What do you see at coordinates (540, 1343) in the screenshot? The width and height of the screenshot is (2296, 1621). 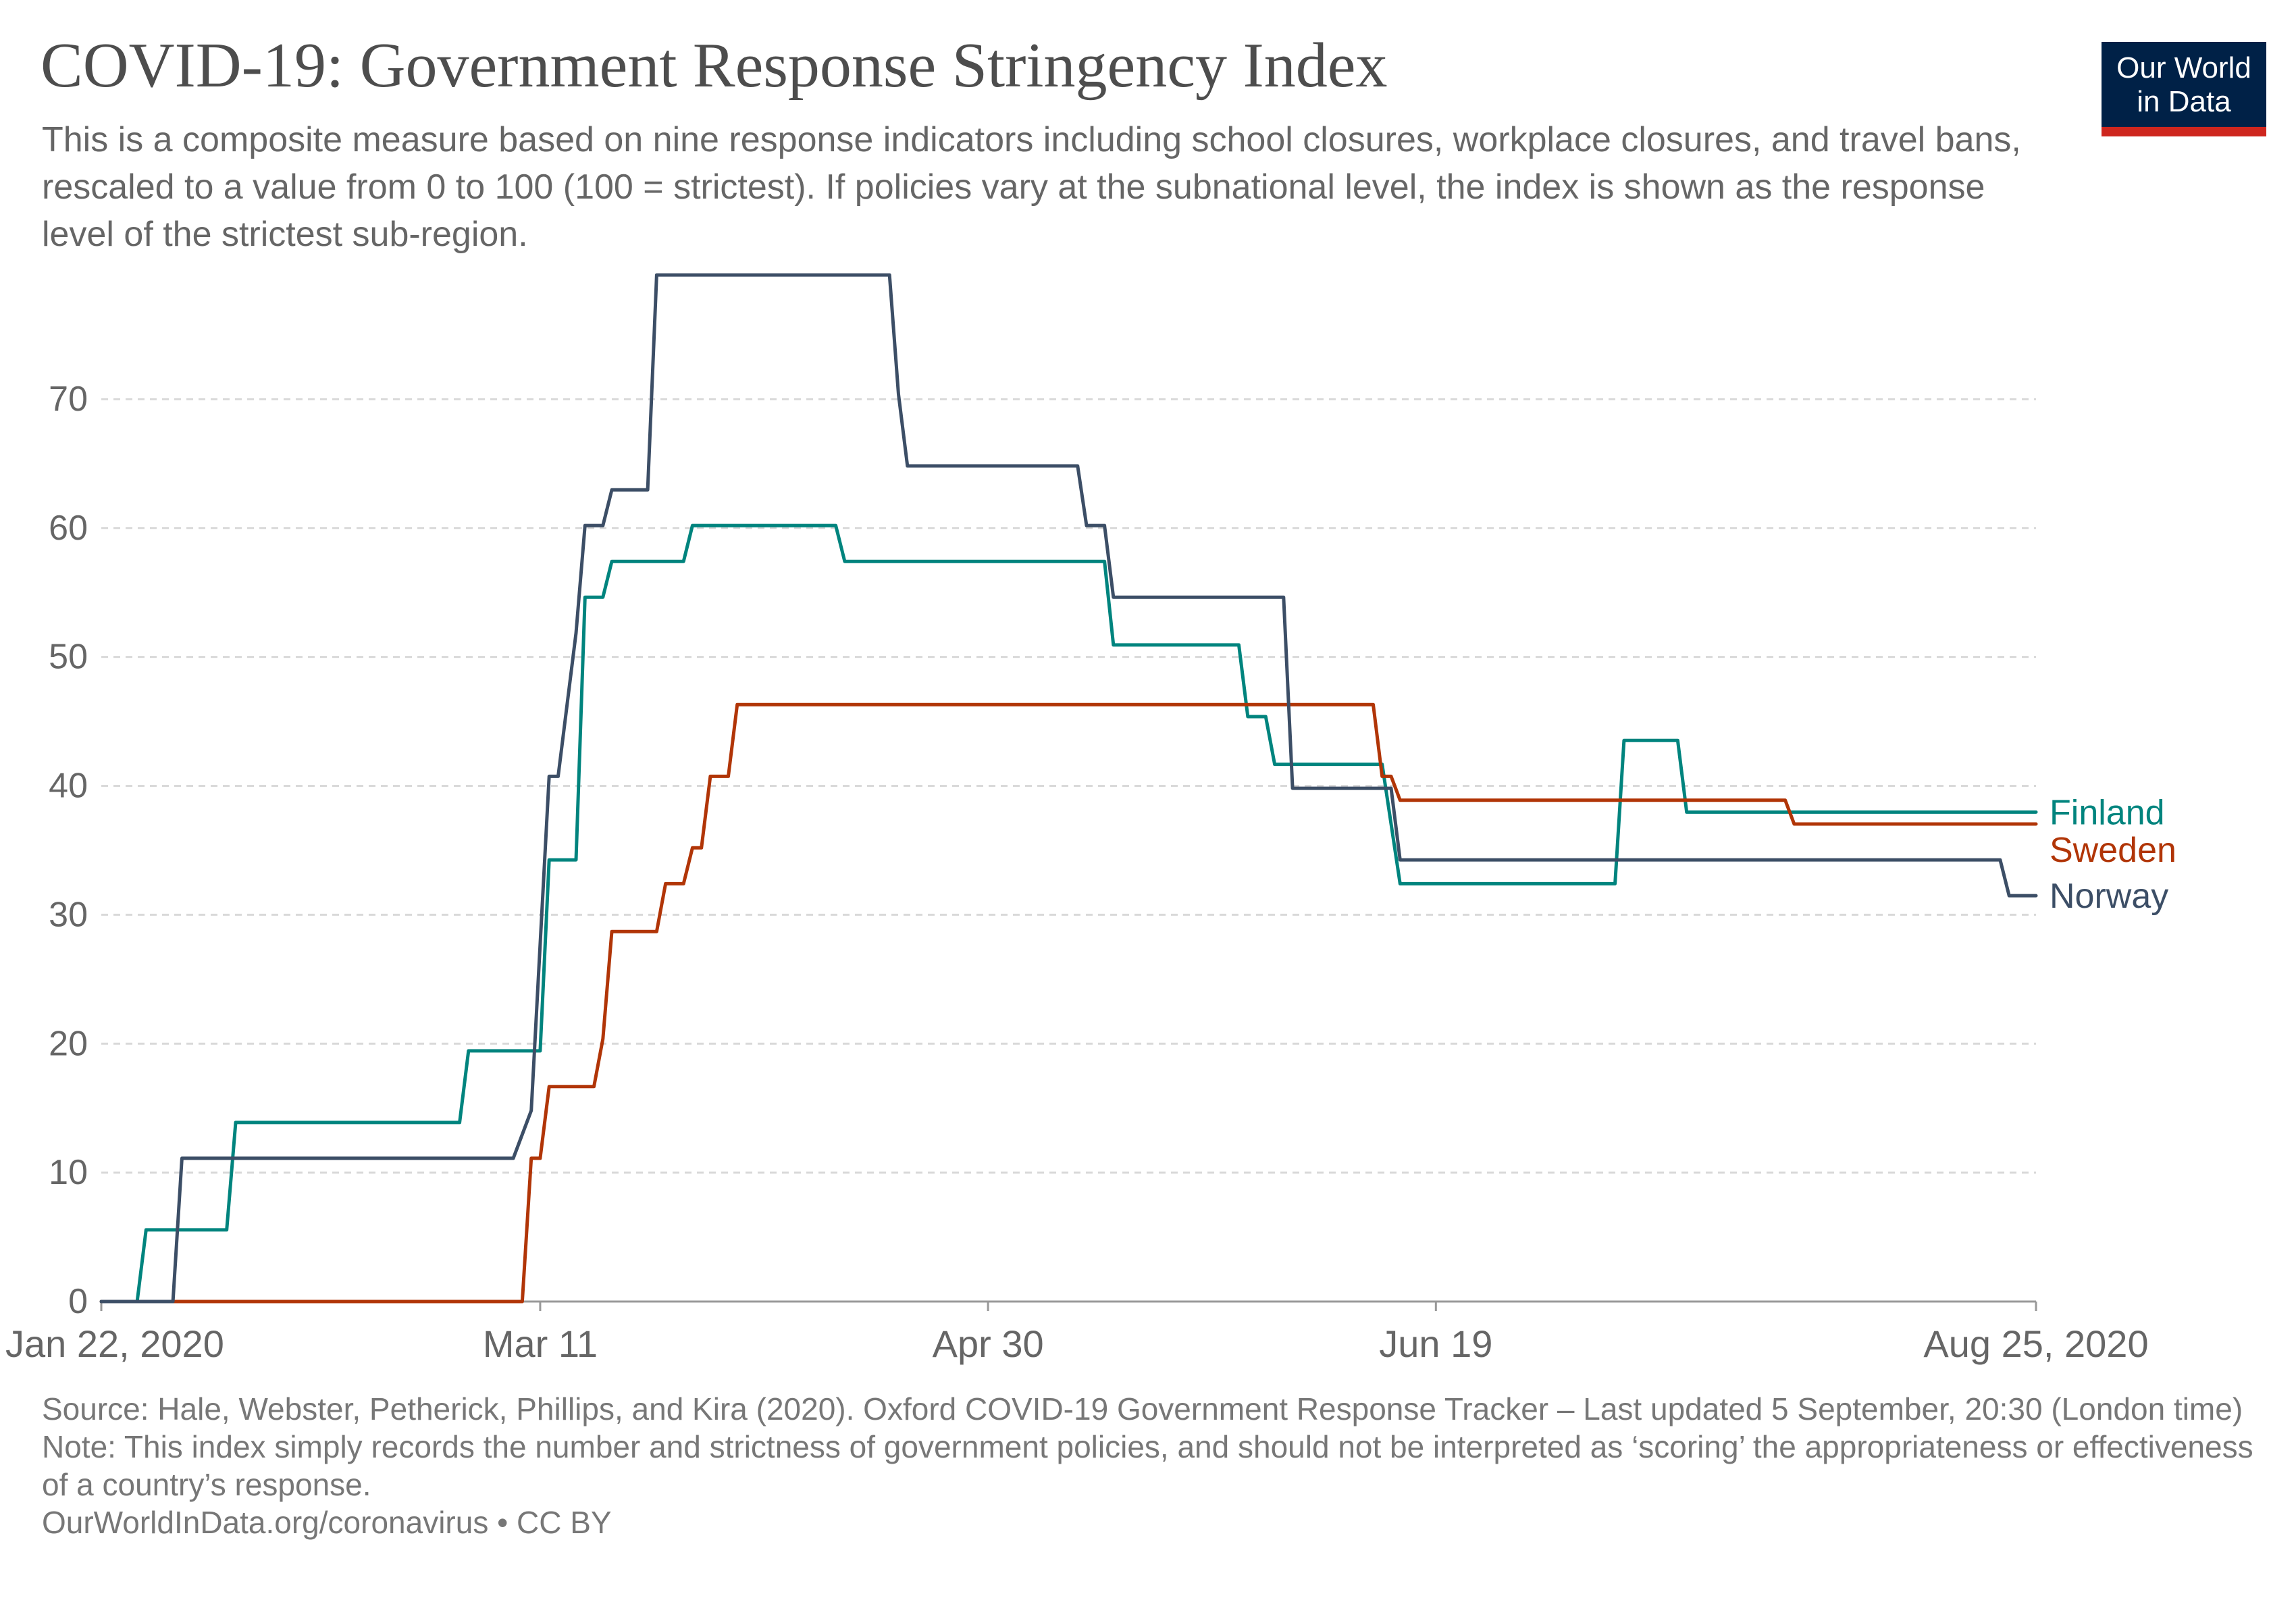 I see `x-tick-label: Mar 11` at bounding box center [540, 1343].